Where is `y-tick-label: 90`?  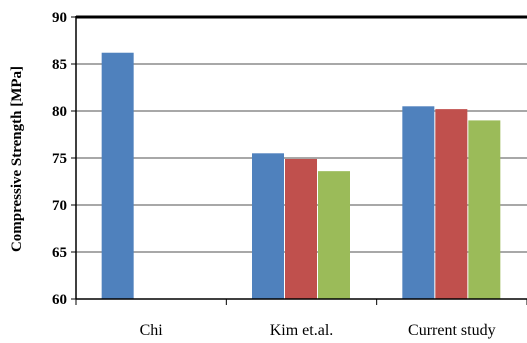
y-tick-label: 90 is located at coordinates (59, 18).